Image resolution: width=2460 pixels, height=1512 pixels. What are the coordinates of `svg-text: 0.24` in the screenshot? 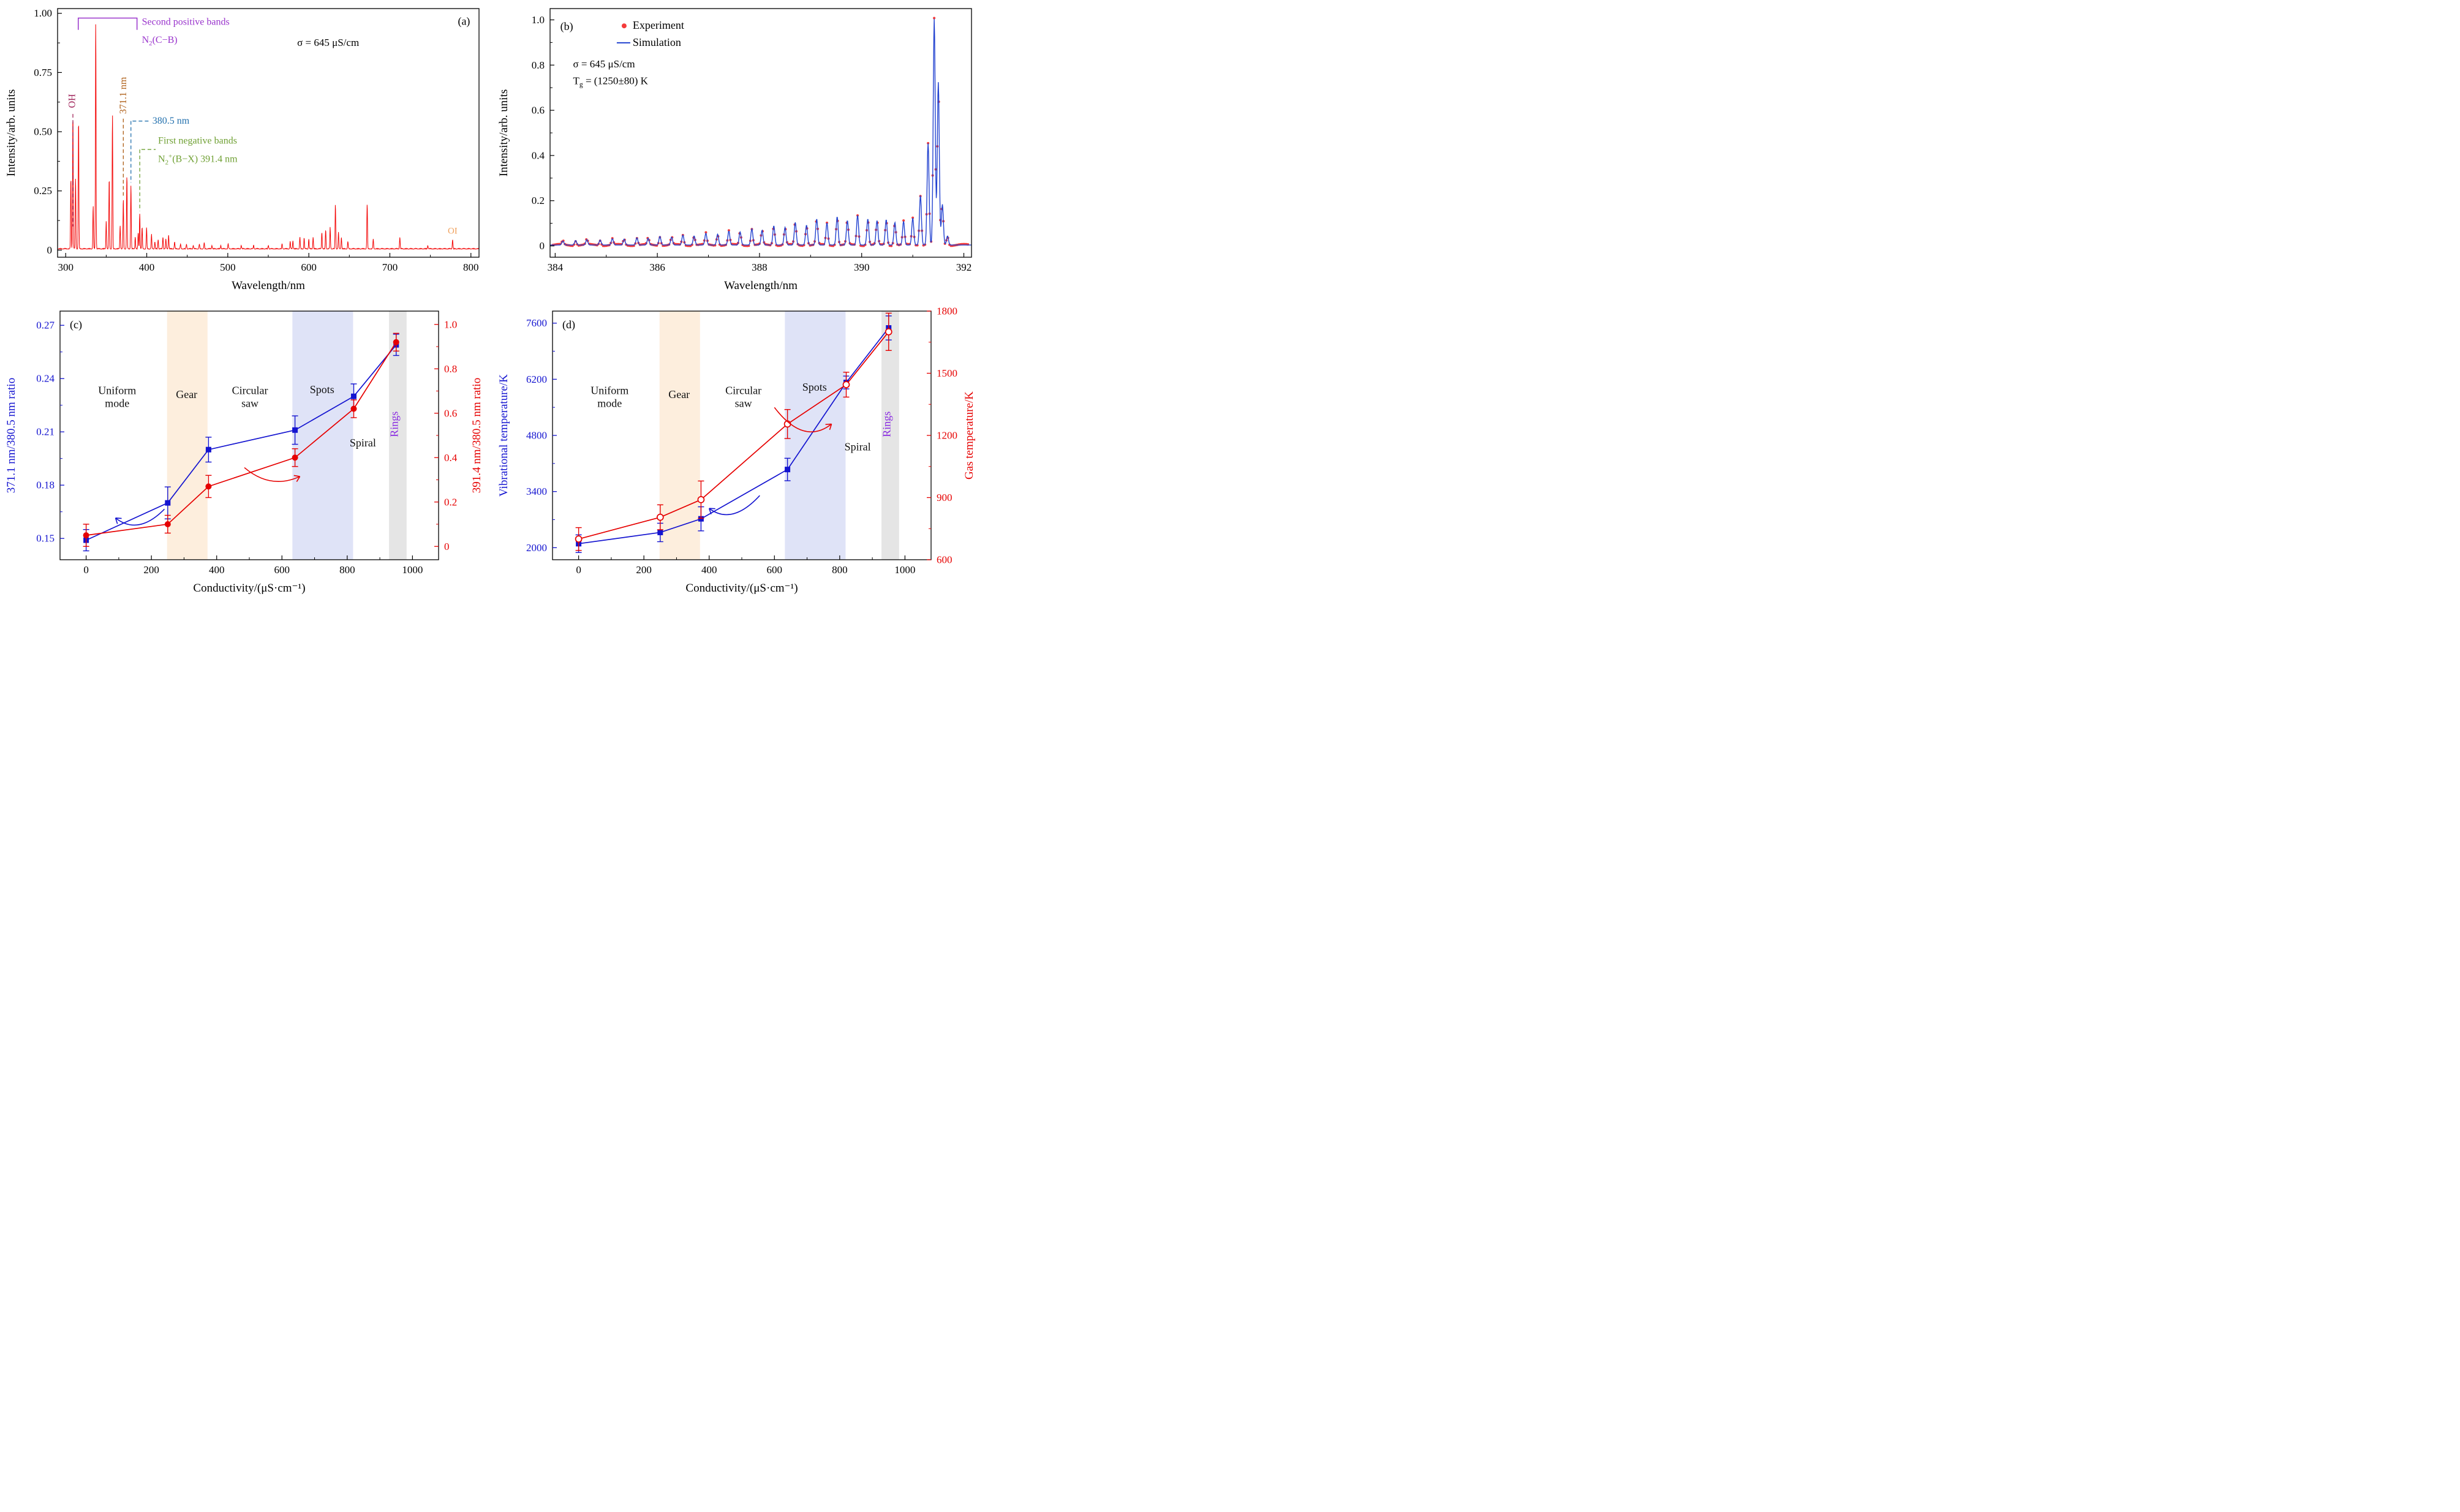 It's located at (45, 379).